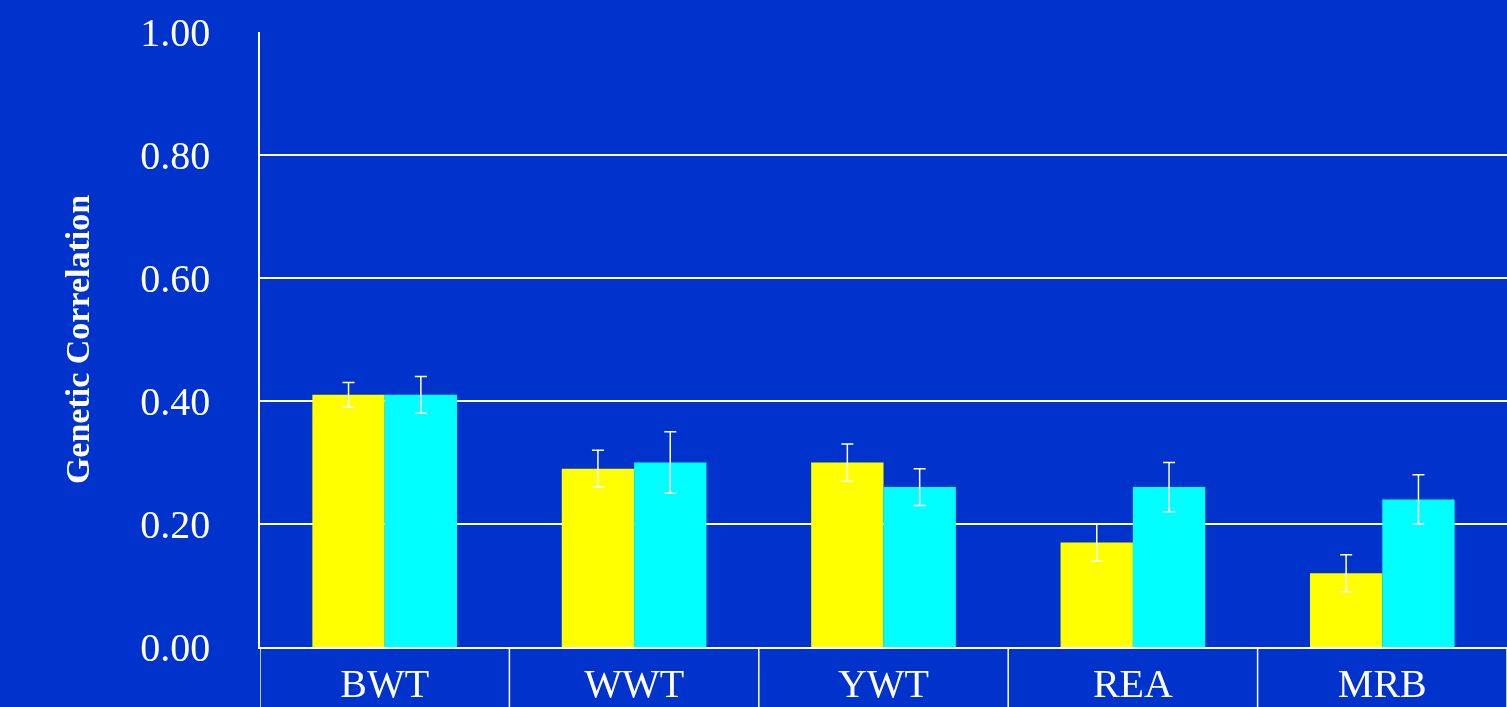 Image resolution: width=1507 pixels, height=707 pixels. I want to click on y-tick-label: 0.60, so click(175, 278).